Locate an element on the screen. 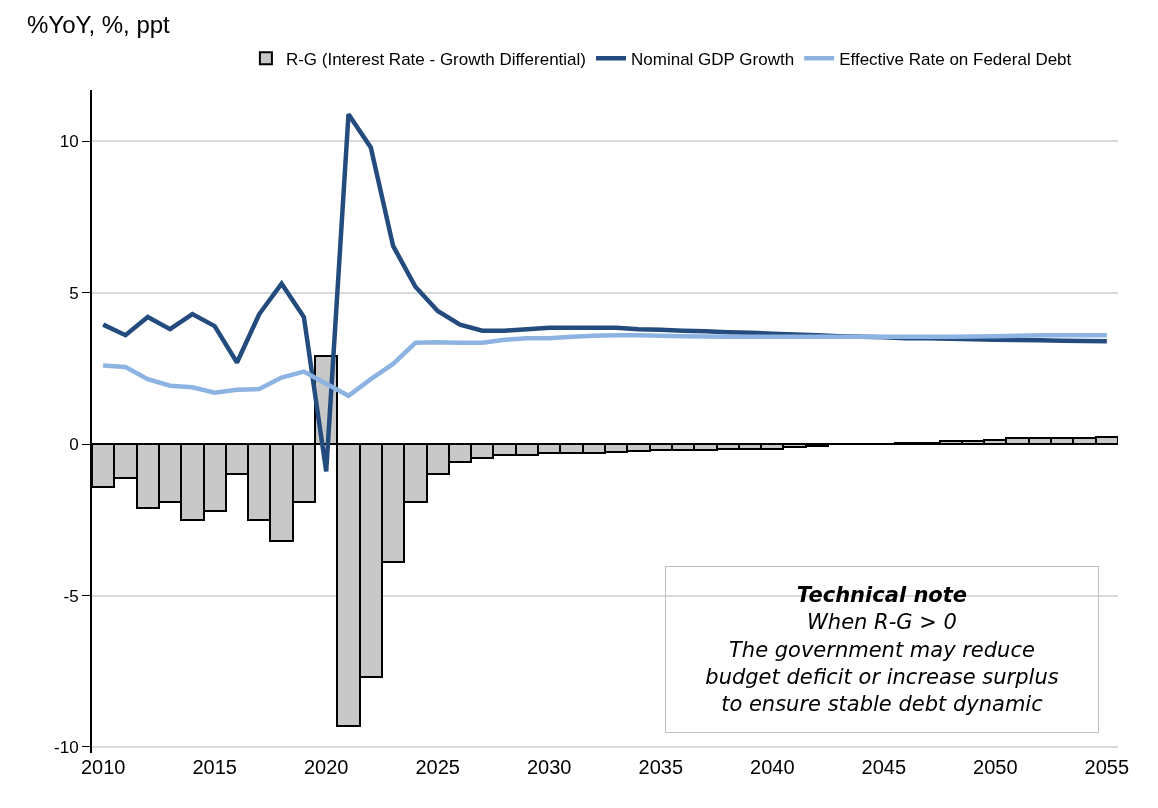  legend-label: Nominal GDP Growth is located at coordinates (713, 59).